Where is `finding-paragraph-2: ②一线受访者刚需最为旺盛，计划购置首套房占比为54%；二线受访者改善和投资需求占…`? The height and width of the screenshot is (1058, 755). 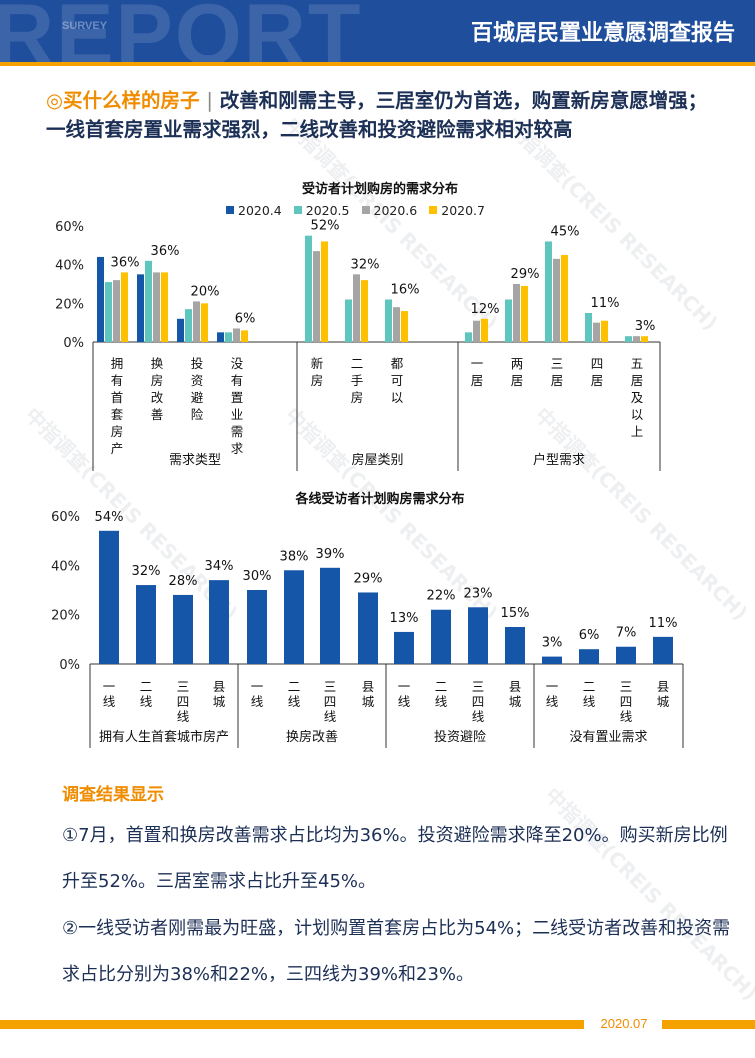
finding-paragraph-2: ②一线受访者刚需最为旺盛，计划购置首套房占比为54%；二线受访者改善和投资需求占… is located at coordinates (396, 951).